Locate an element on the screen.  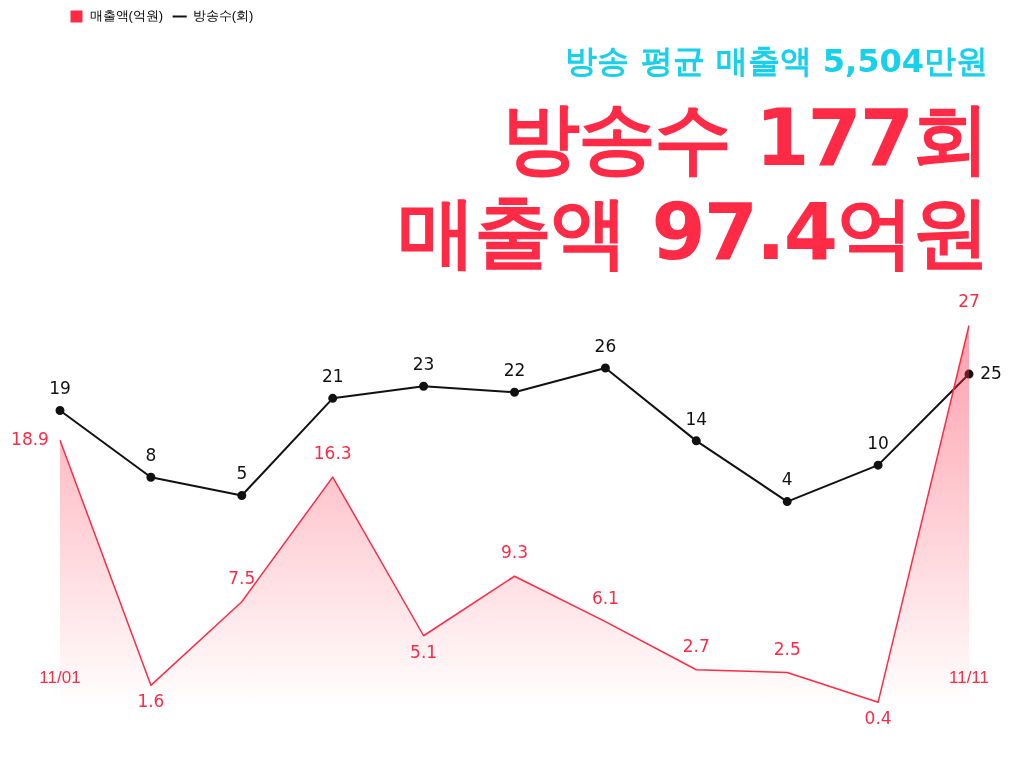
chart-title: 방송수 177회 매출액 97.4억원 is located at coordinates (693, 185).